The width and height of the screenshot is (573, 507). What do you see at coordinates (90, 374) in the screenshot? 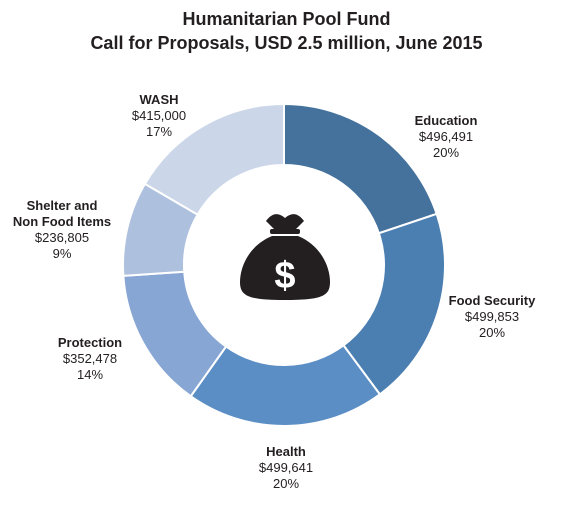
I see `slice-percent: 14%` at bounding box center [90, 374].